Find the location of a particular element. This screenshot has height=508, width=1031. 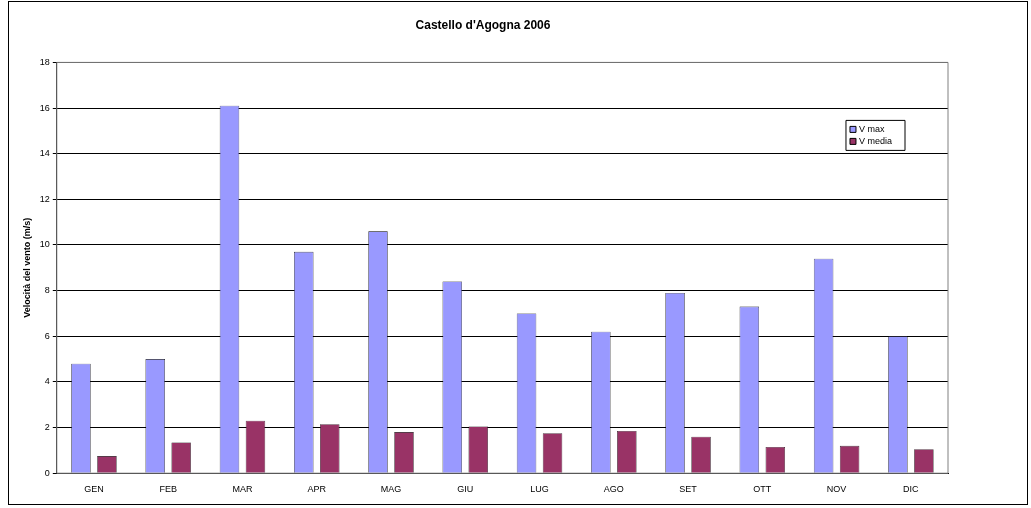

y-tick-label: 16 is located at coordinates (44, 107).